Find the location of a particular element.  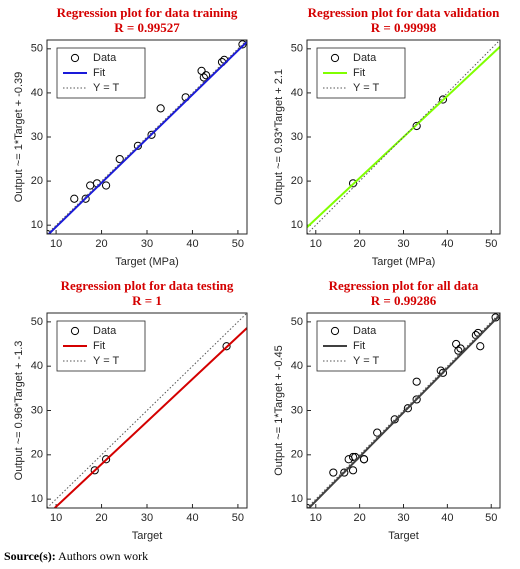

y-tick-label: 40 is located at coordinates (37, 366).